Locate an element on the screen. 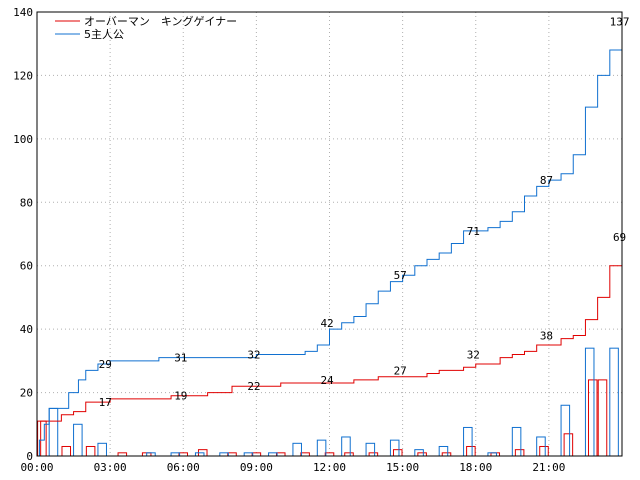 This screenshot has height=480, width=640. legend-label-series-1: オーバーマン キングゲイナー is located at coordinates (160, 21).